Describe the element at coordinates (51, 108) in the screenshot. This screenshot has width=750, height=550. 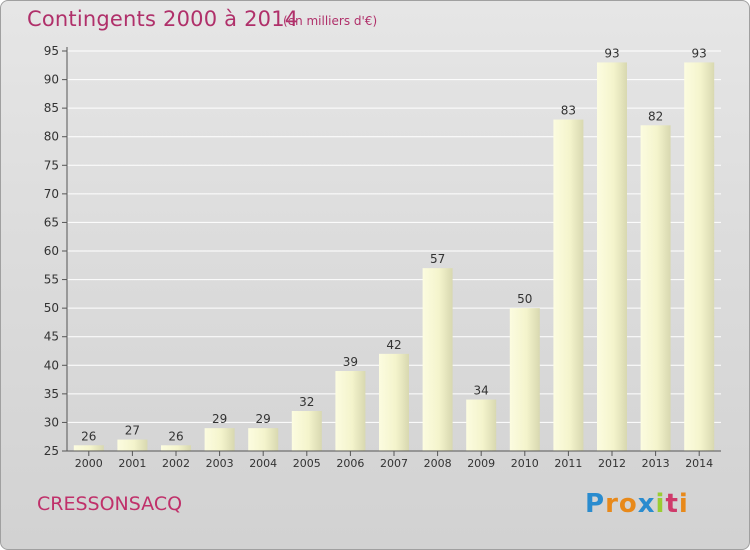
I see `y-tick-label: 85` at that location.